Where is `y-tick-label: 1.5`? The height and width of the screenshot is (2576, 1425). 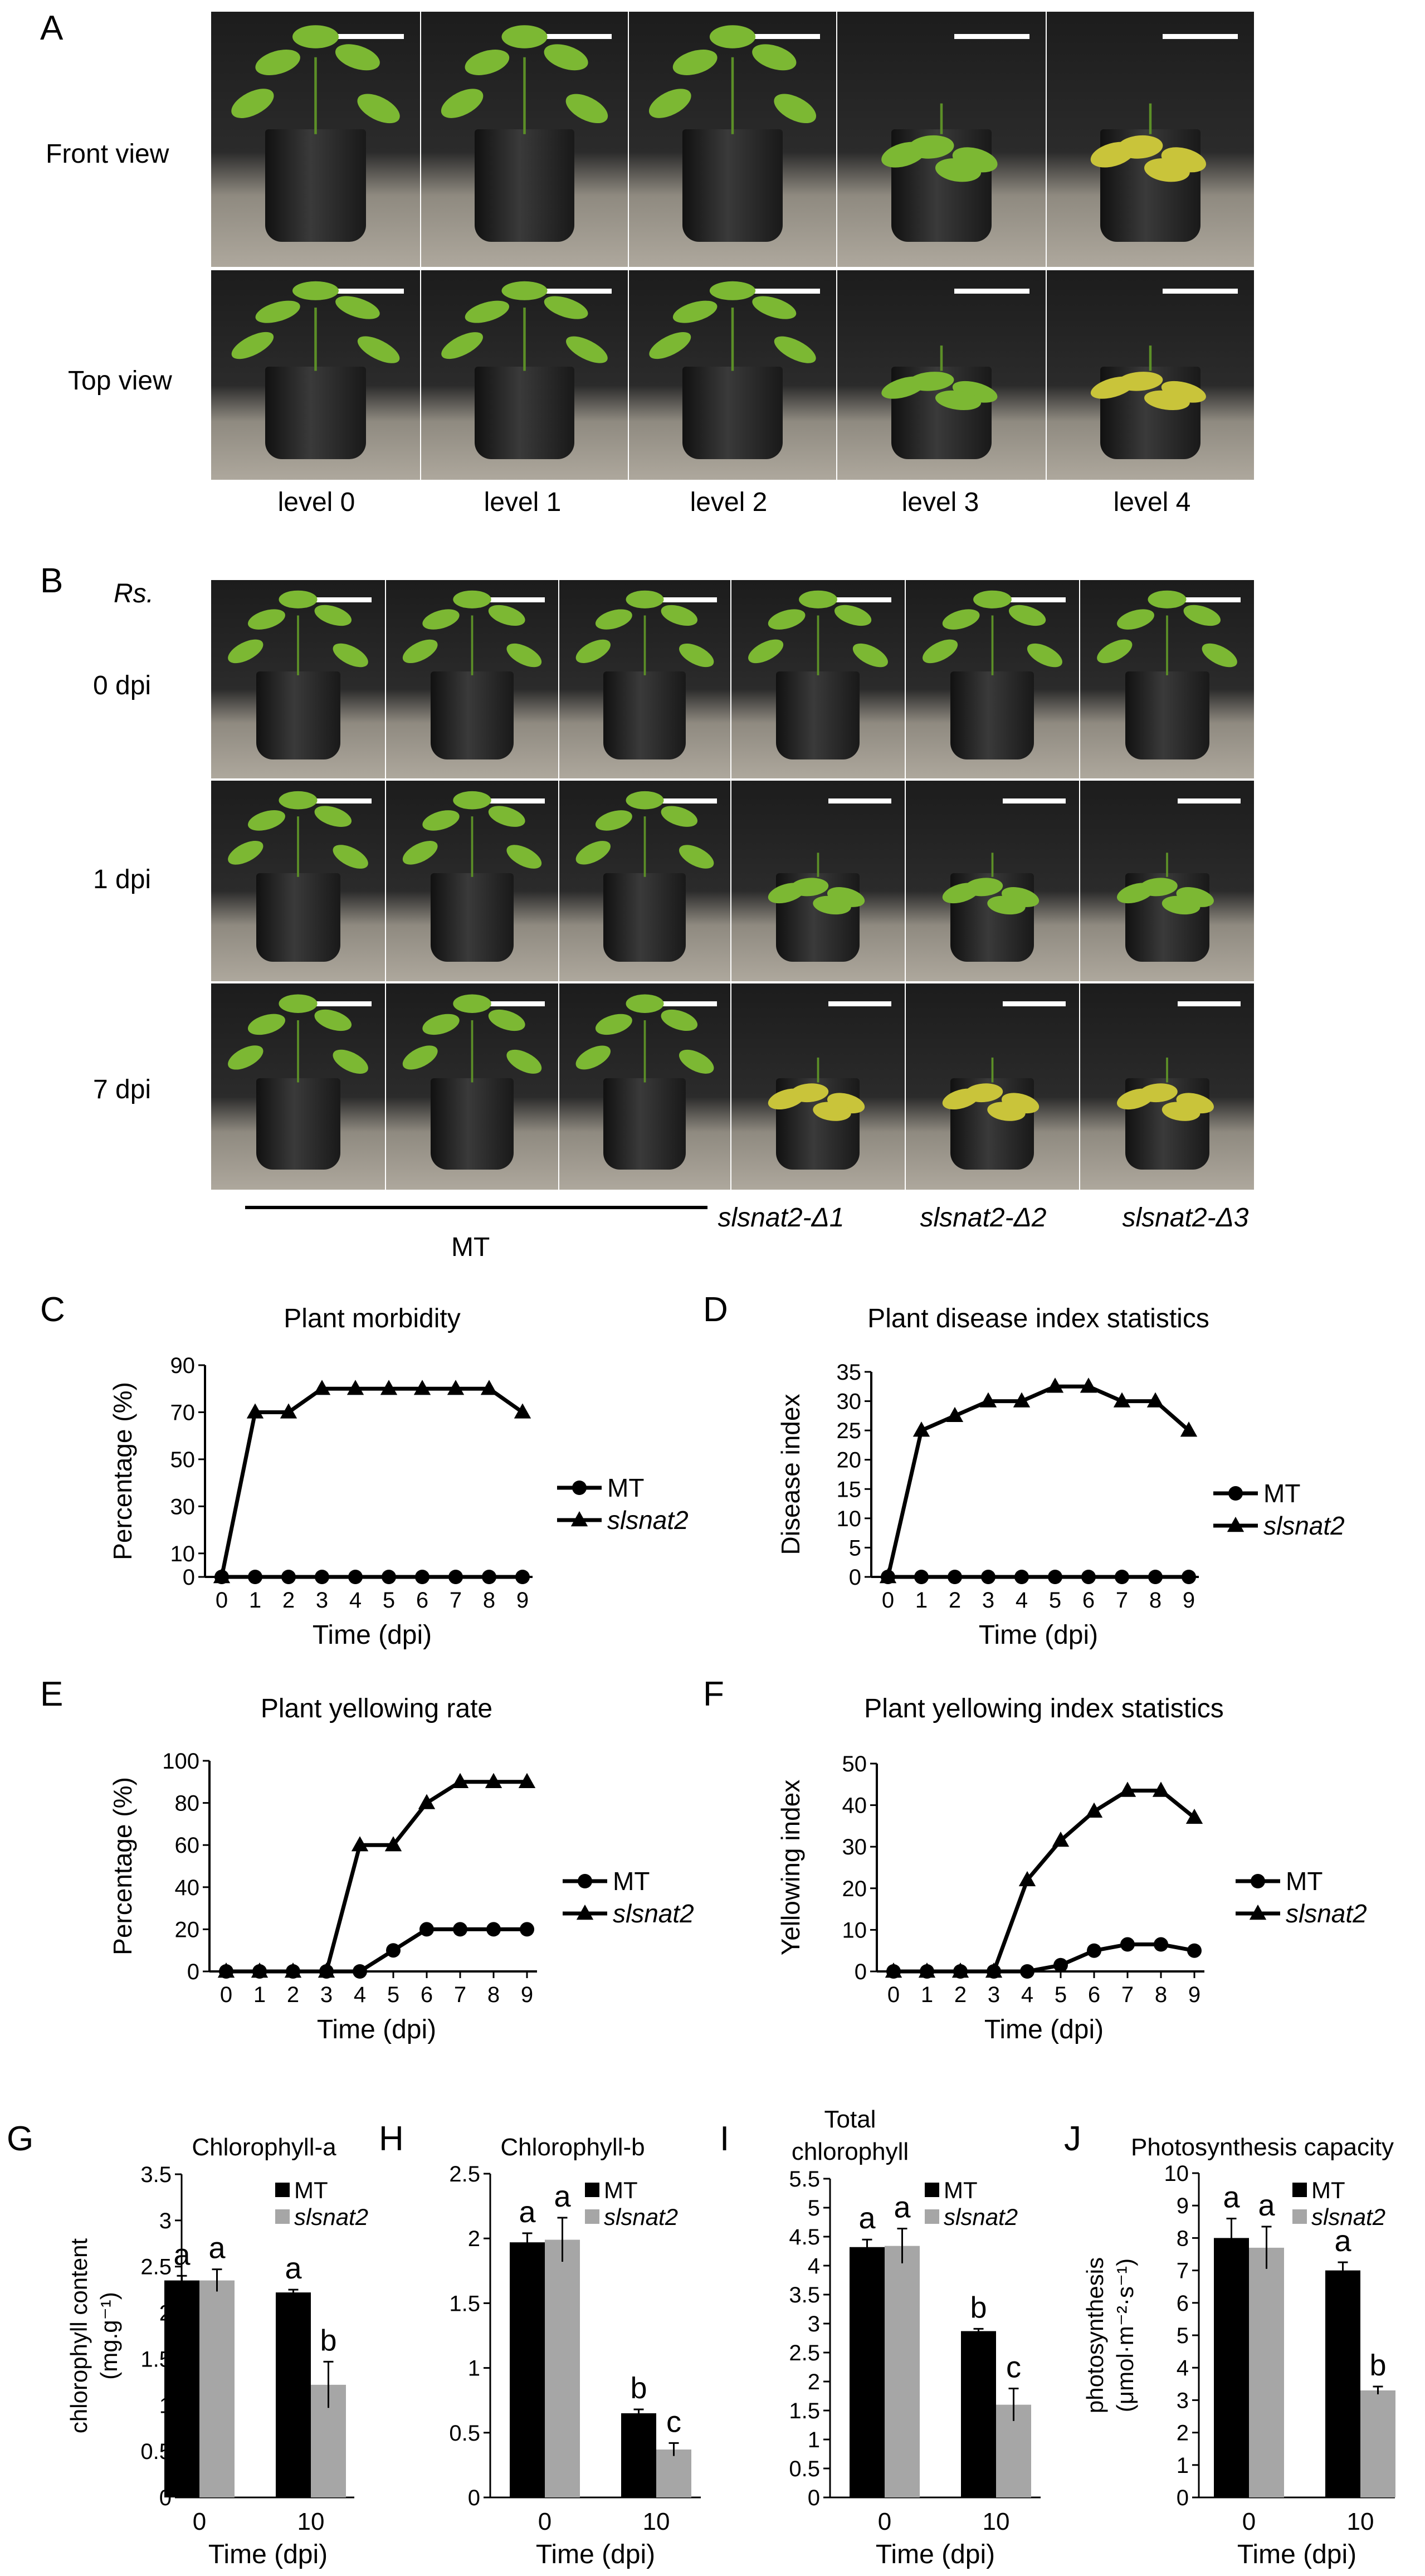 y-tick-label: 1.5 is located at coordinates (804, 2411).